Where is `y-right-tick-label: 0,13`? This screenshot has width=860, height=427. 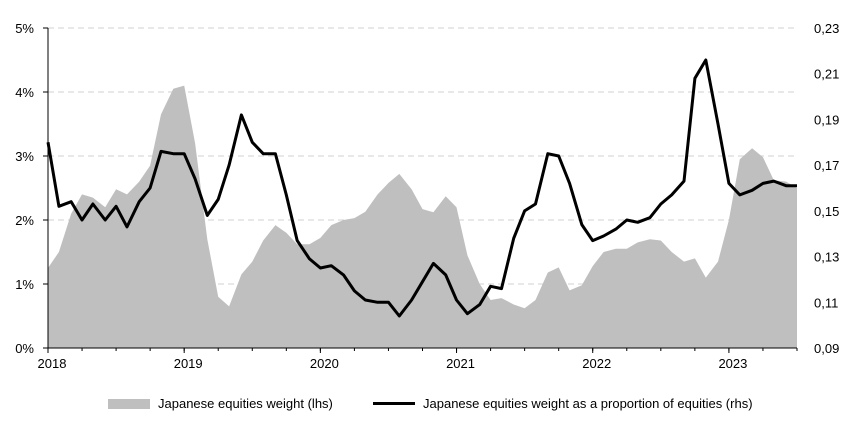 y-right-tick-label: 0,13 is located at coordinates (826, 257).